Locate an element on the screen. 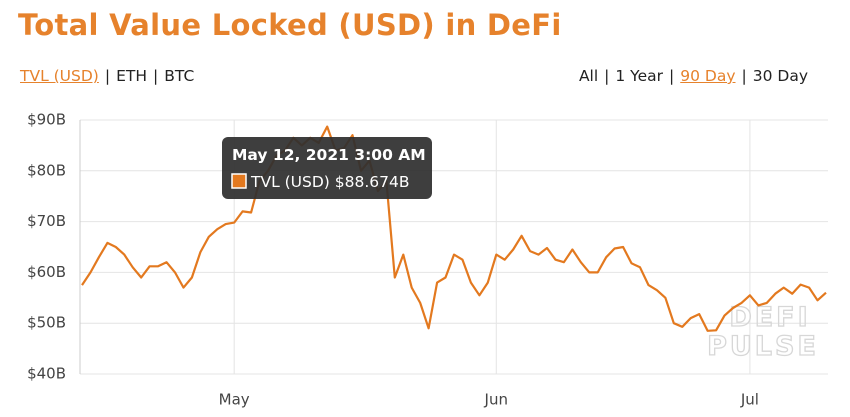 The height and width of the screenshot is (417, 850). tooltip-label: TVL (USD) $88.674B is located at coordinates (330, 182).